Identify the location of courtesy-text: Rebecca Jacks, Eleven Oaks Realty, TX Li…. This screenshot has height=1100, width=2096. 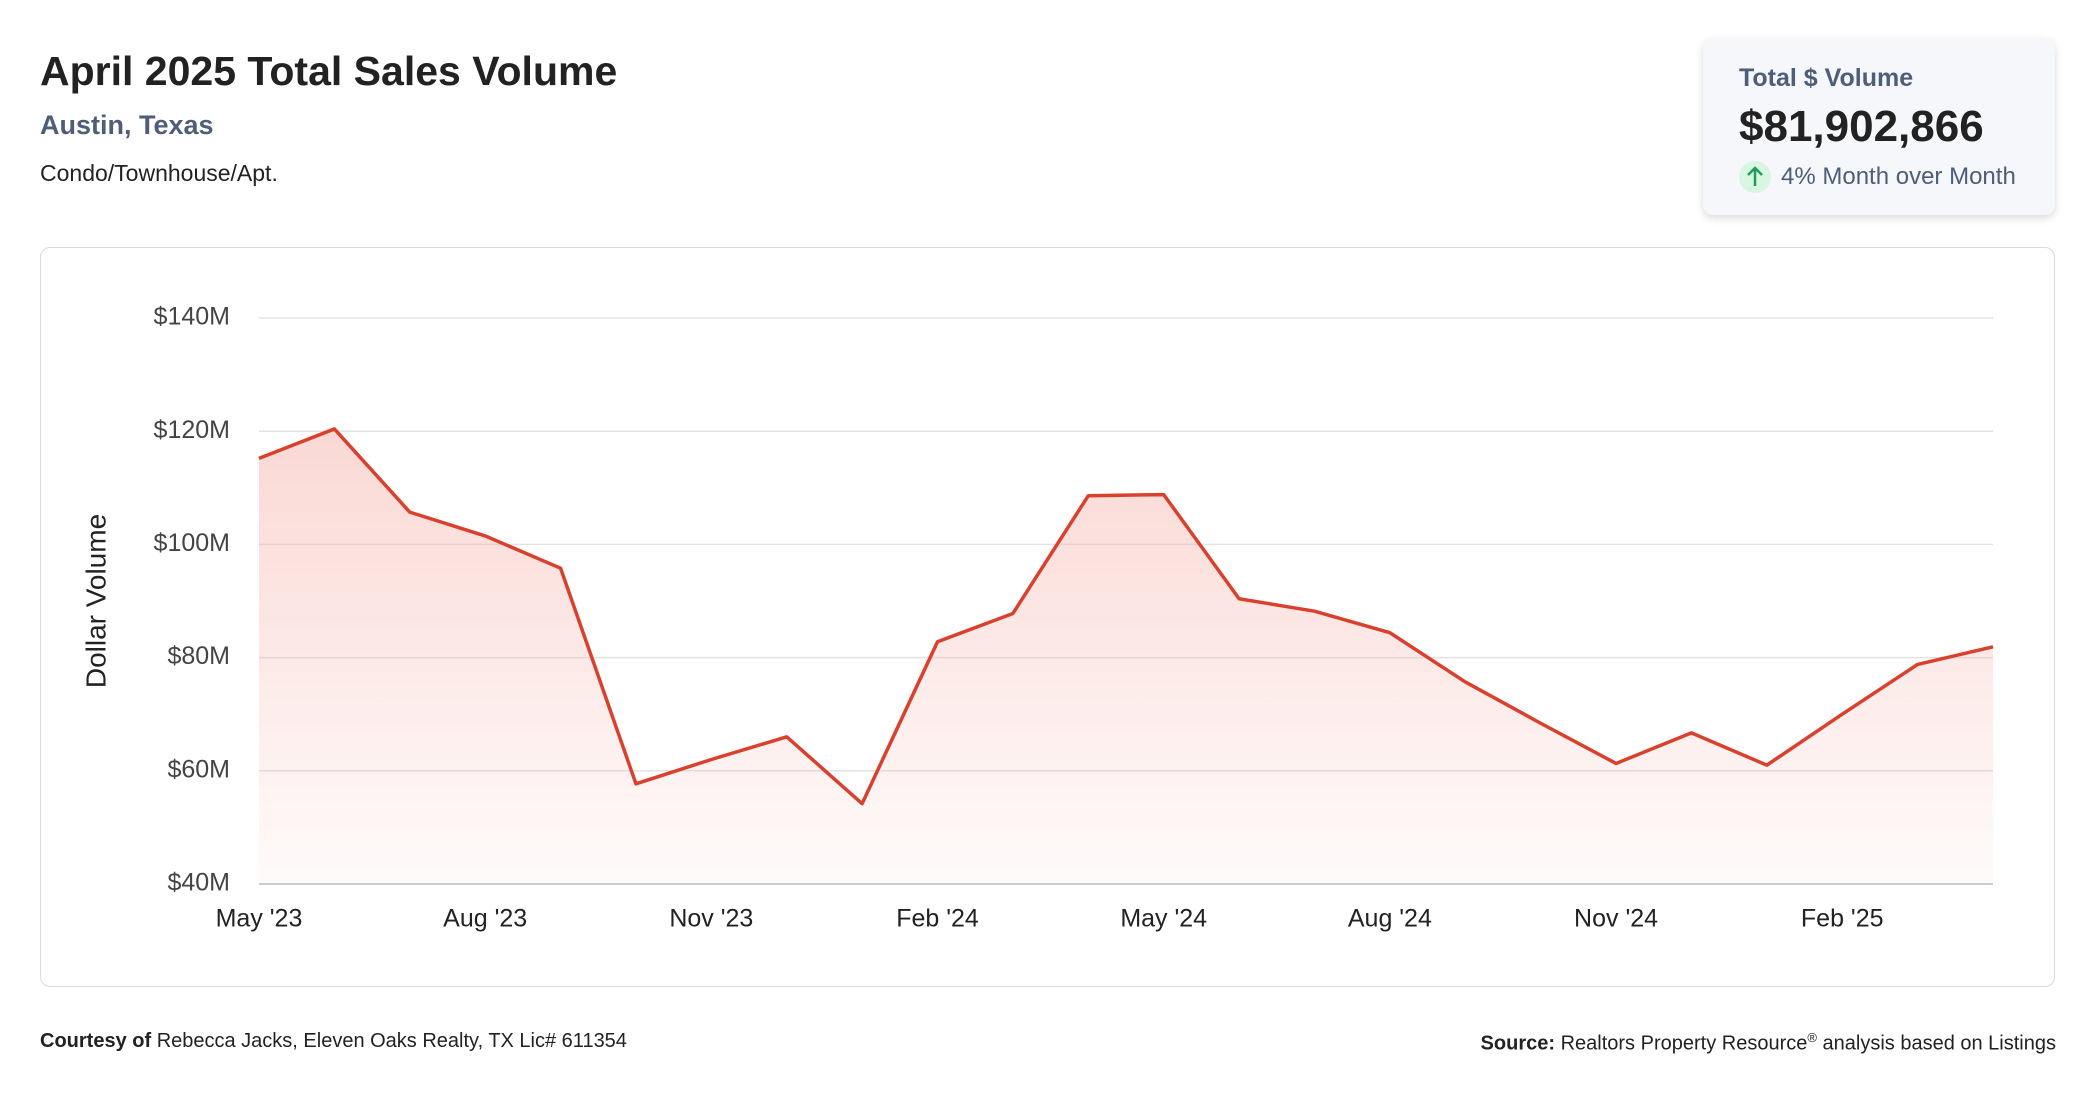
(391, 1041).